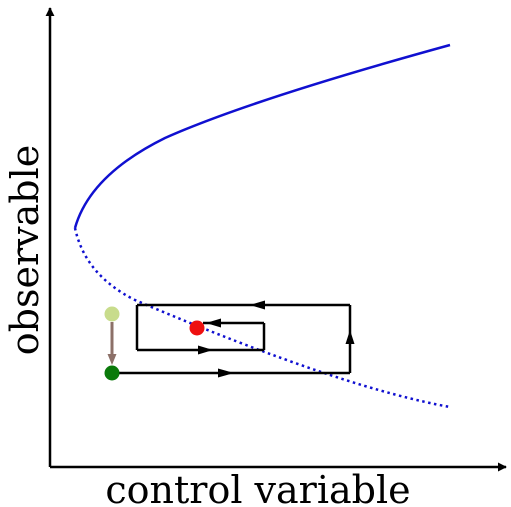  What do you see at coordinates (197, 328) in the screenshot?
I see `end-point` at bounding box center [197, 328].